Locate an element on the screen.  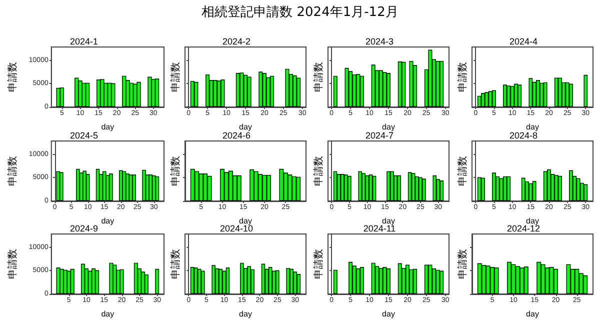
chart-title: 2024-2 is located at coordinates (236, 41).